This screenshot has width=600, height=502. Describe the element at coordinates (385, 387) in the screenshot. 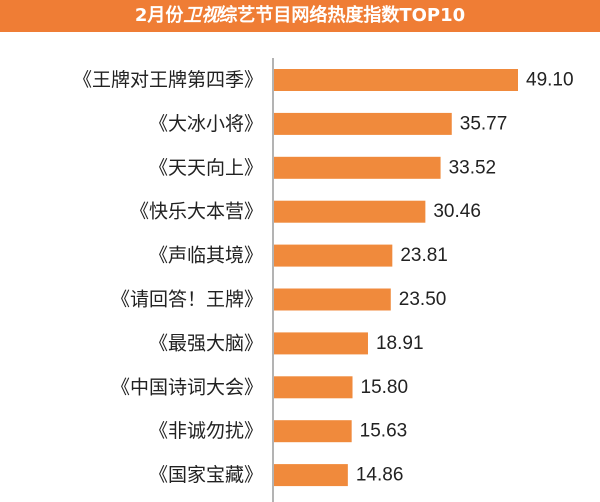

I see `value-label: 15.80` at that location.